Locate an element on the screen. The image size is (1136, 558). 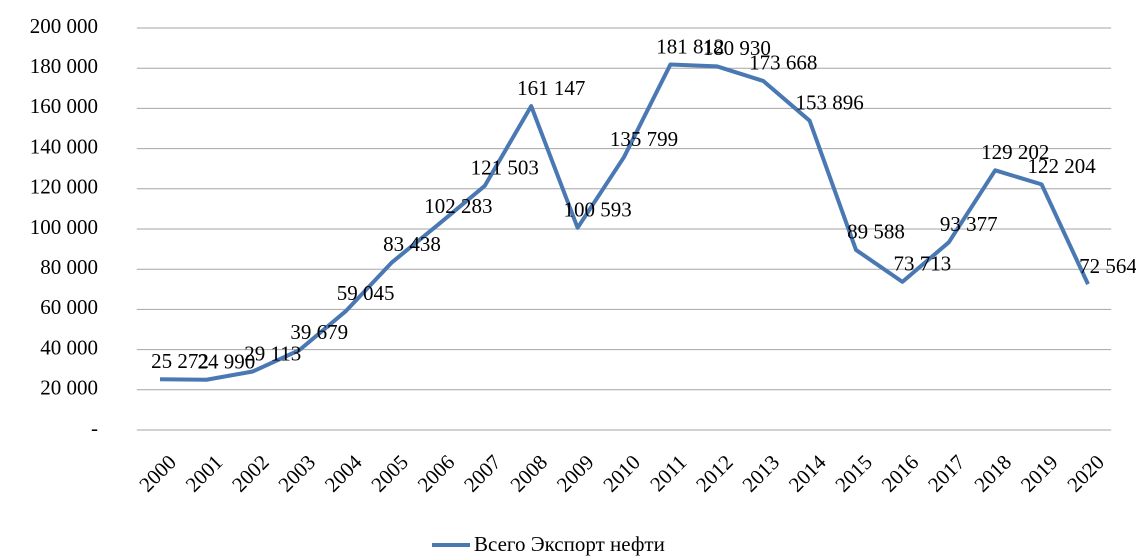
legend-label: Всего Экспорт нефти is located at coordinates (569, 544).